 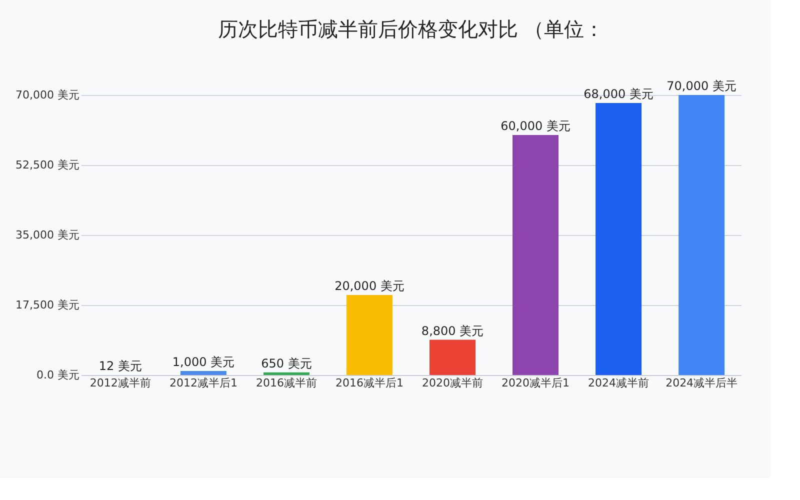 What do you see at coordinates (536, 383) in the screenshot?
I see `x-tick-label: 2020减半后1` at bounding box center [536, 383].